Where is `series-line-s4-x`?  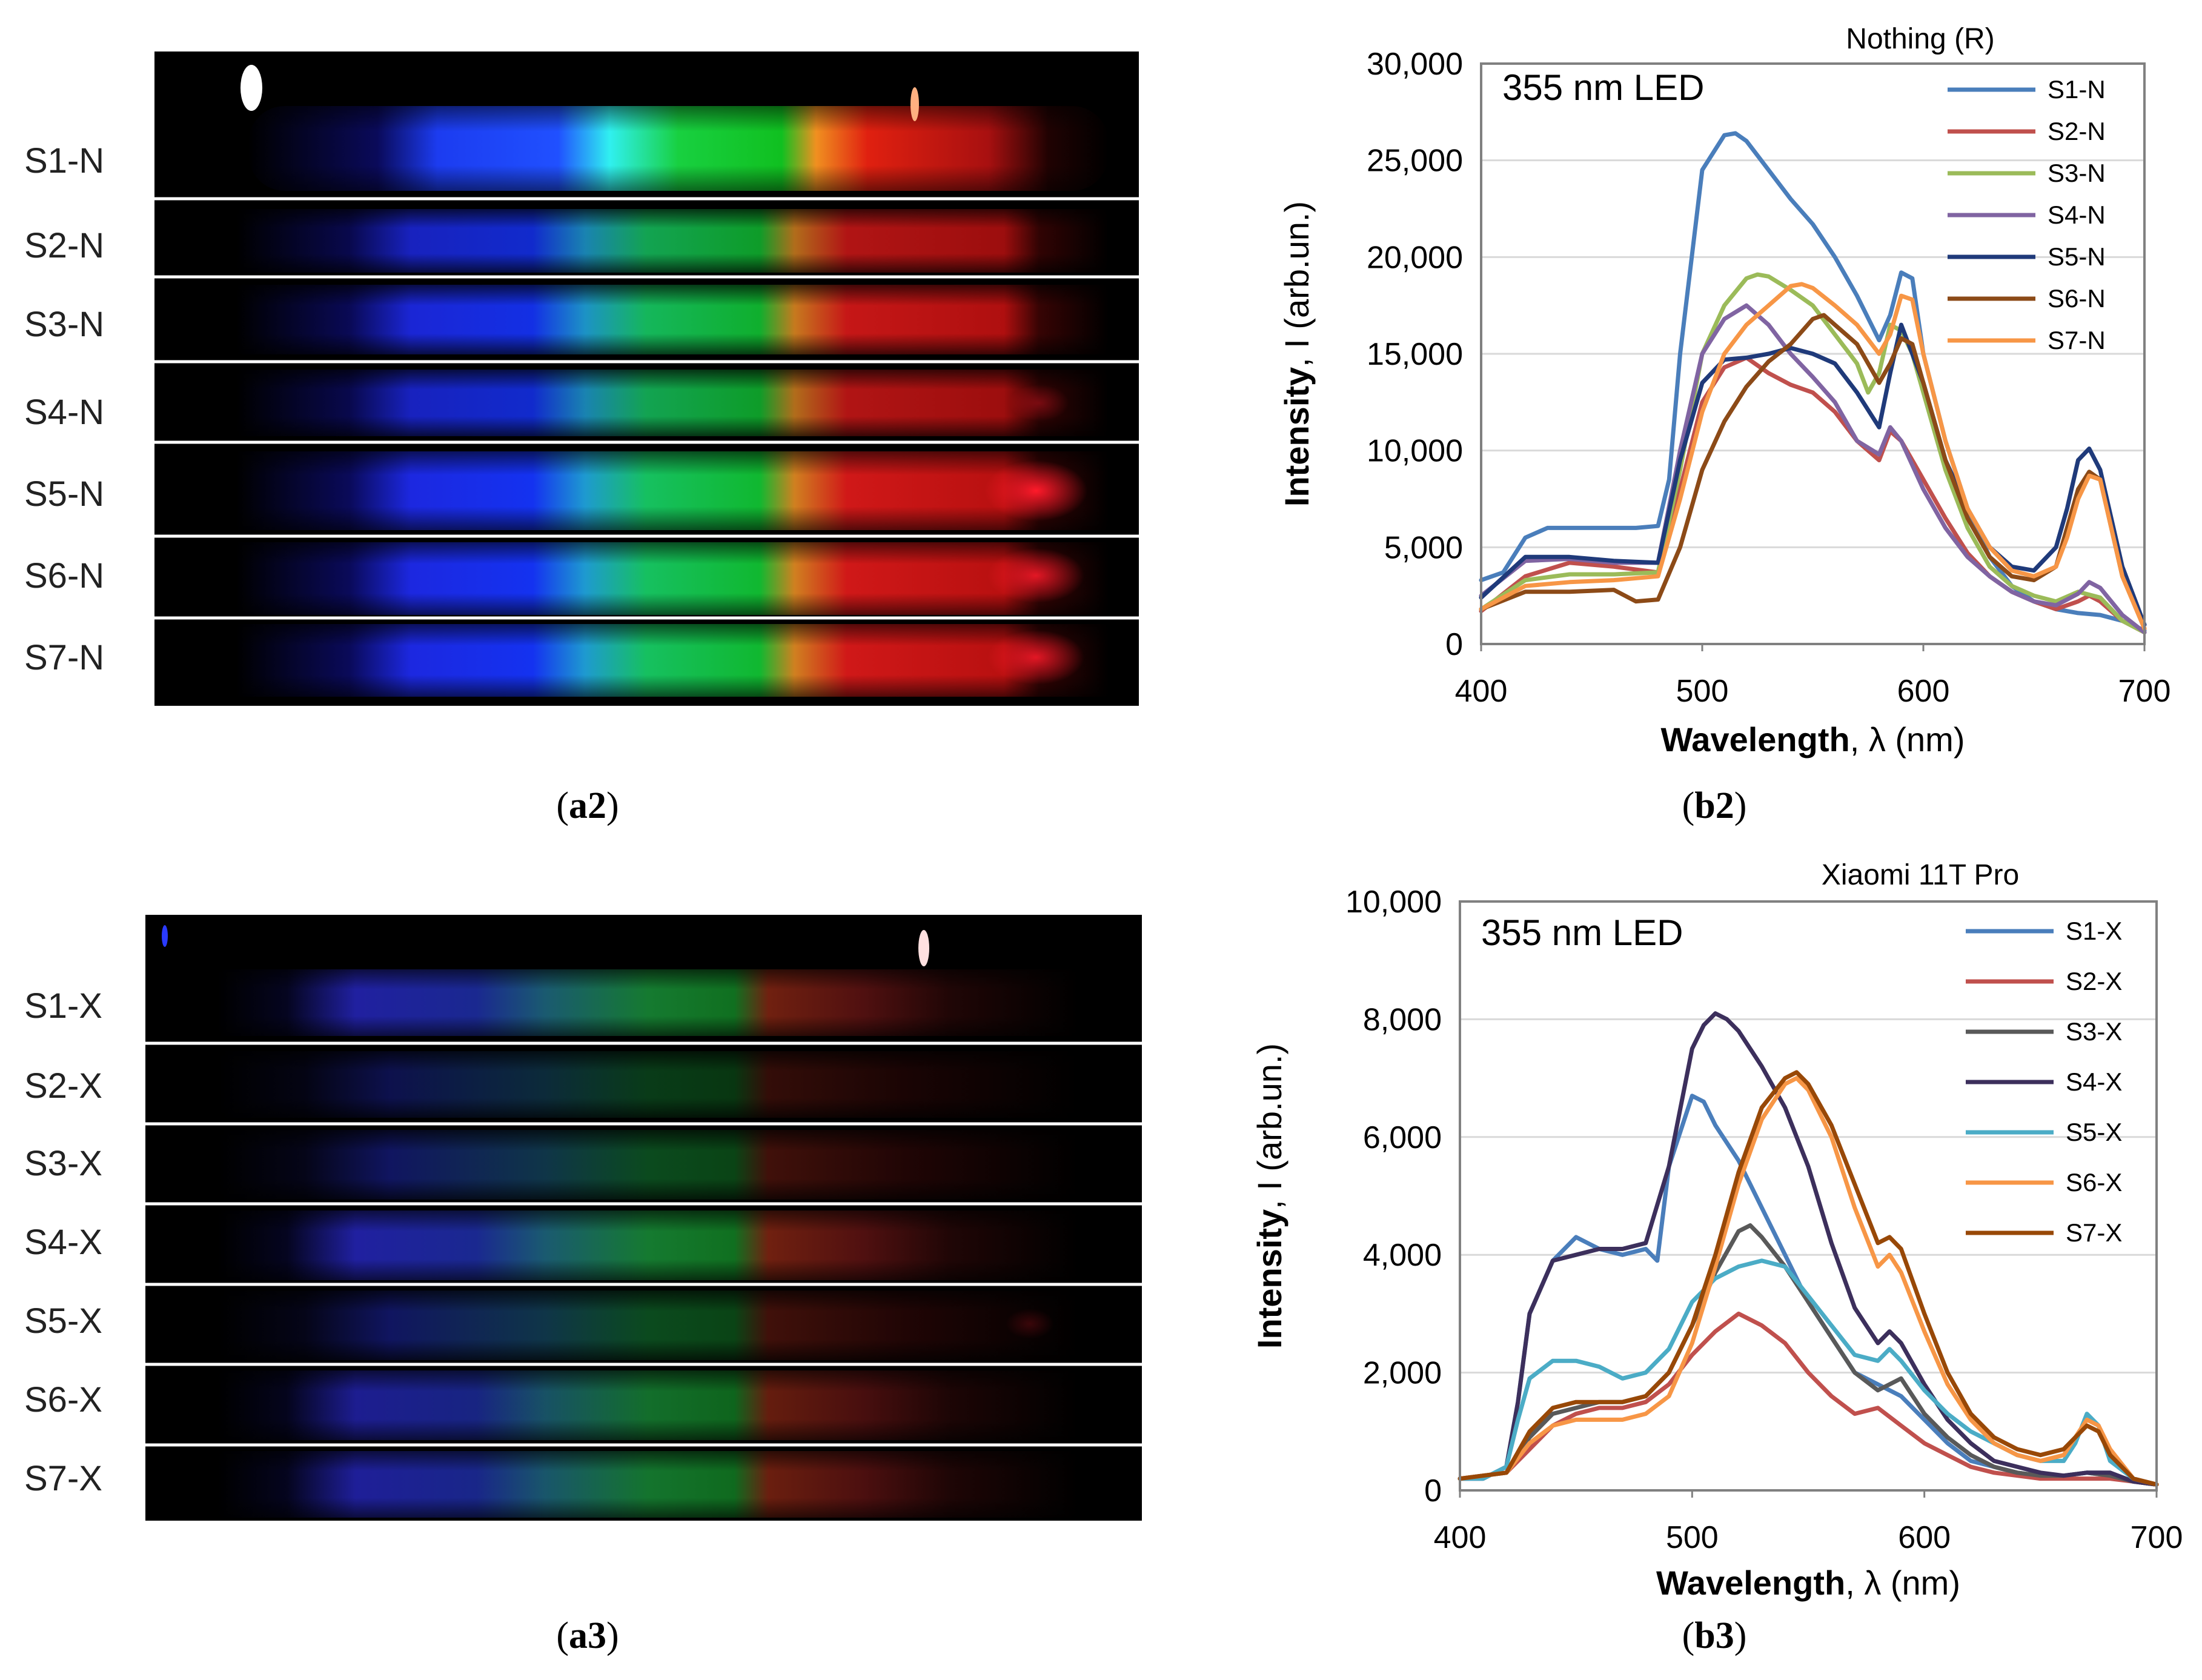
series-line-s4-x is located at coordinates (1808, 1249).